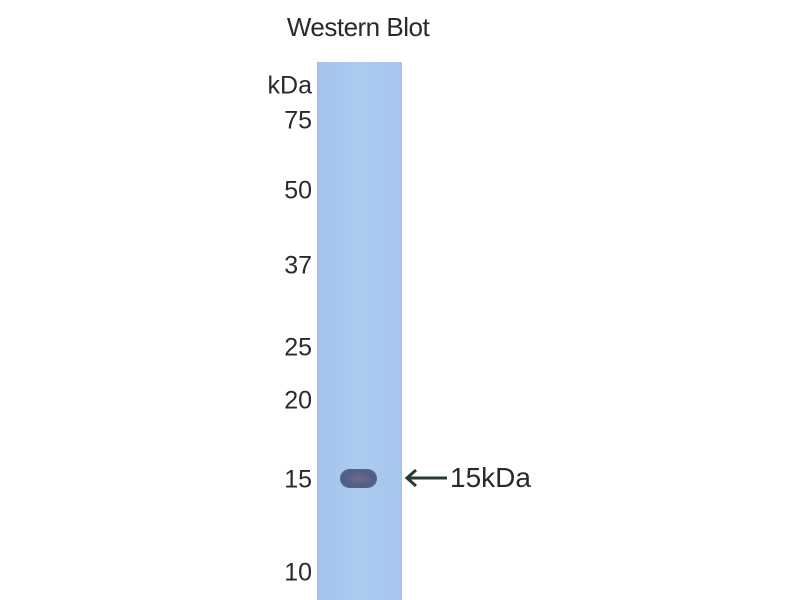 The width and height of the screenshot is (800, 600). Describe the element at coordinates (425, 478) in the screenshot. I see `arrow-left-icon` at that location.